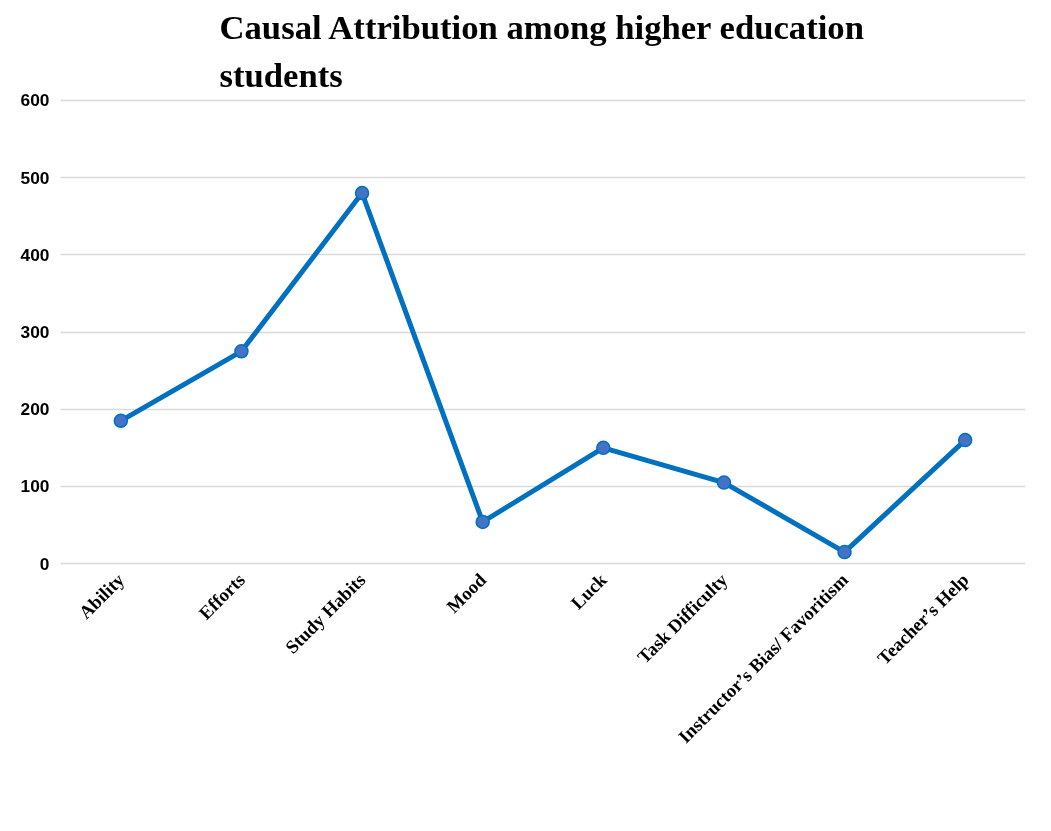 The image size is (1051, 831). I want to click on y-tick-label: 300, so click(35, 332).